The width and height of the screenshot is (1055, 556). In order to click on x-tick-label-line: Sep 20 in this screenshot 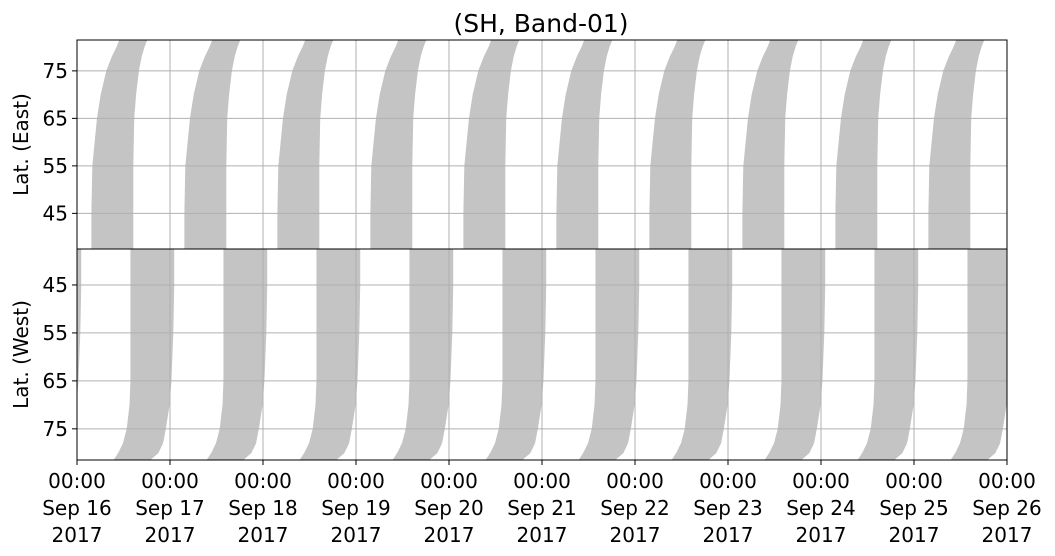, I will do `click(449, 508)`.